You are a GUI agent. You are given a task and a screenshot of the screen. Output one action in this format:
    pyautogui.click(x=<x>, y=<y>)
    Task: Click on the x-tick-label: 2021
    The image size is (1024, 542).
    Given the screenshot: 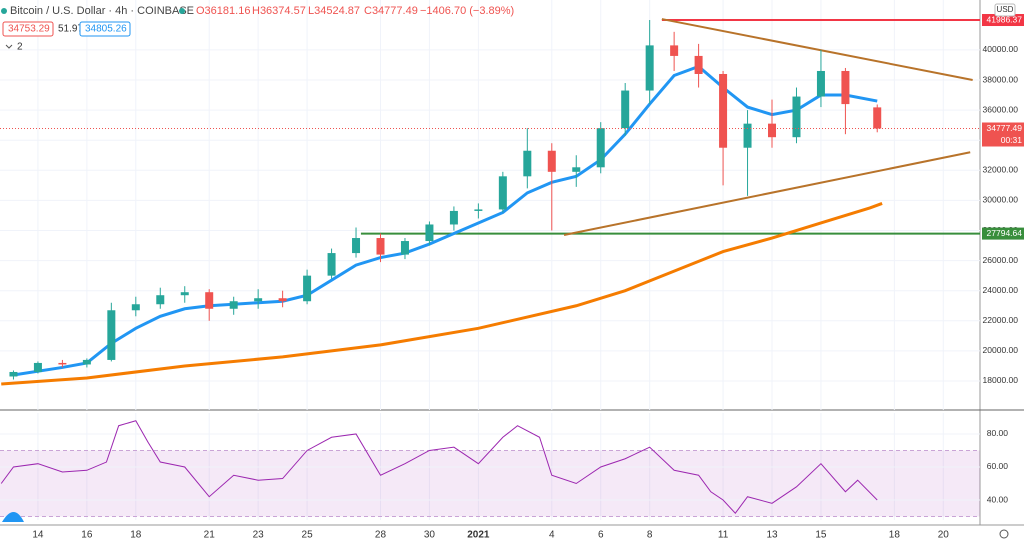 What is the action you would take?
    pyautogui.click(x=478, y=535)
    